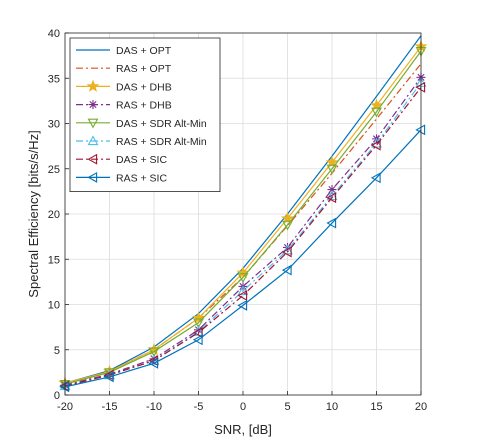  Describe the element at coordinates (243, 429) in the screenshot. I see `x-axis-title: SNR, [dB]` at that location.